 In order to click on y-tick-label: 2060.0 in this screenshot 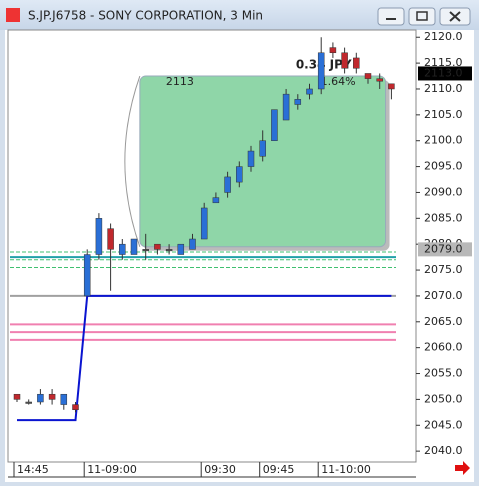, I will do `click(443, 347)`.